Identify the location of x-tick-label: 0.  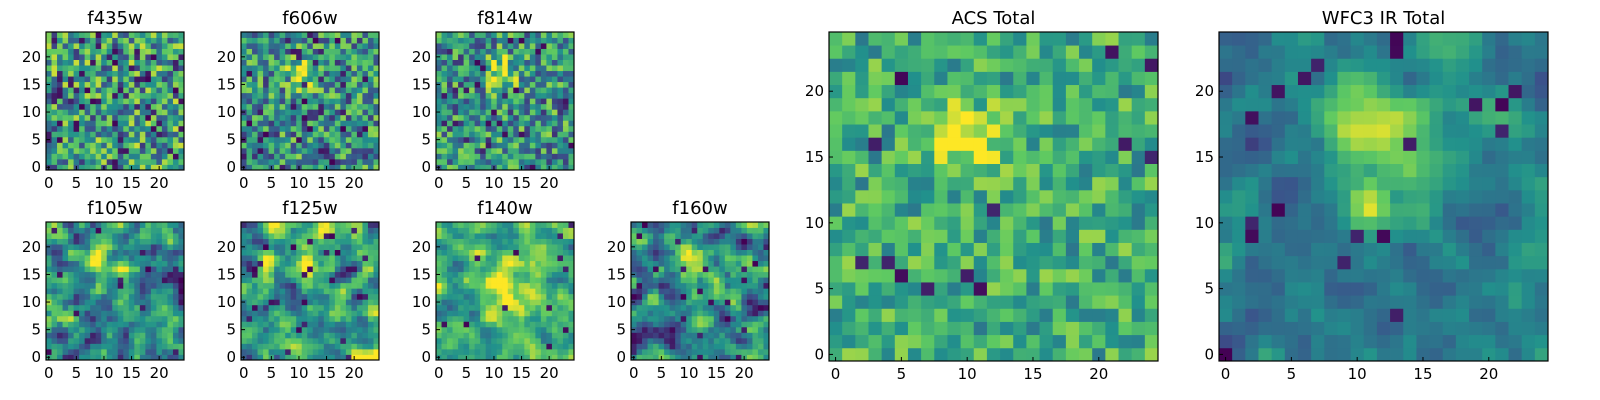
(49, 373).